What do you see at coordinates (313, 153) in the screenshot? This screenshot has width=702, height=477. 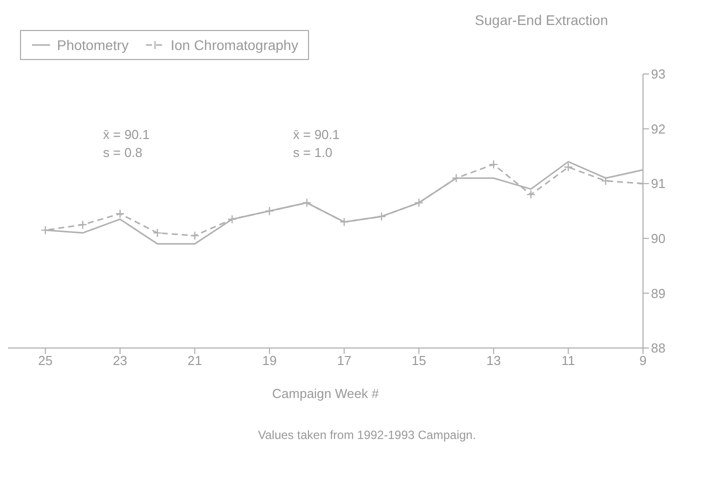 I see `annotation: s = 1.0` at bounding box center [313, 153].